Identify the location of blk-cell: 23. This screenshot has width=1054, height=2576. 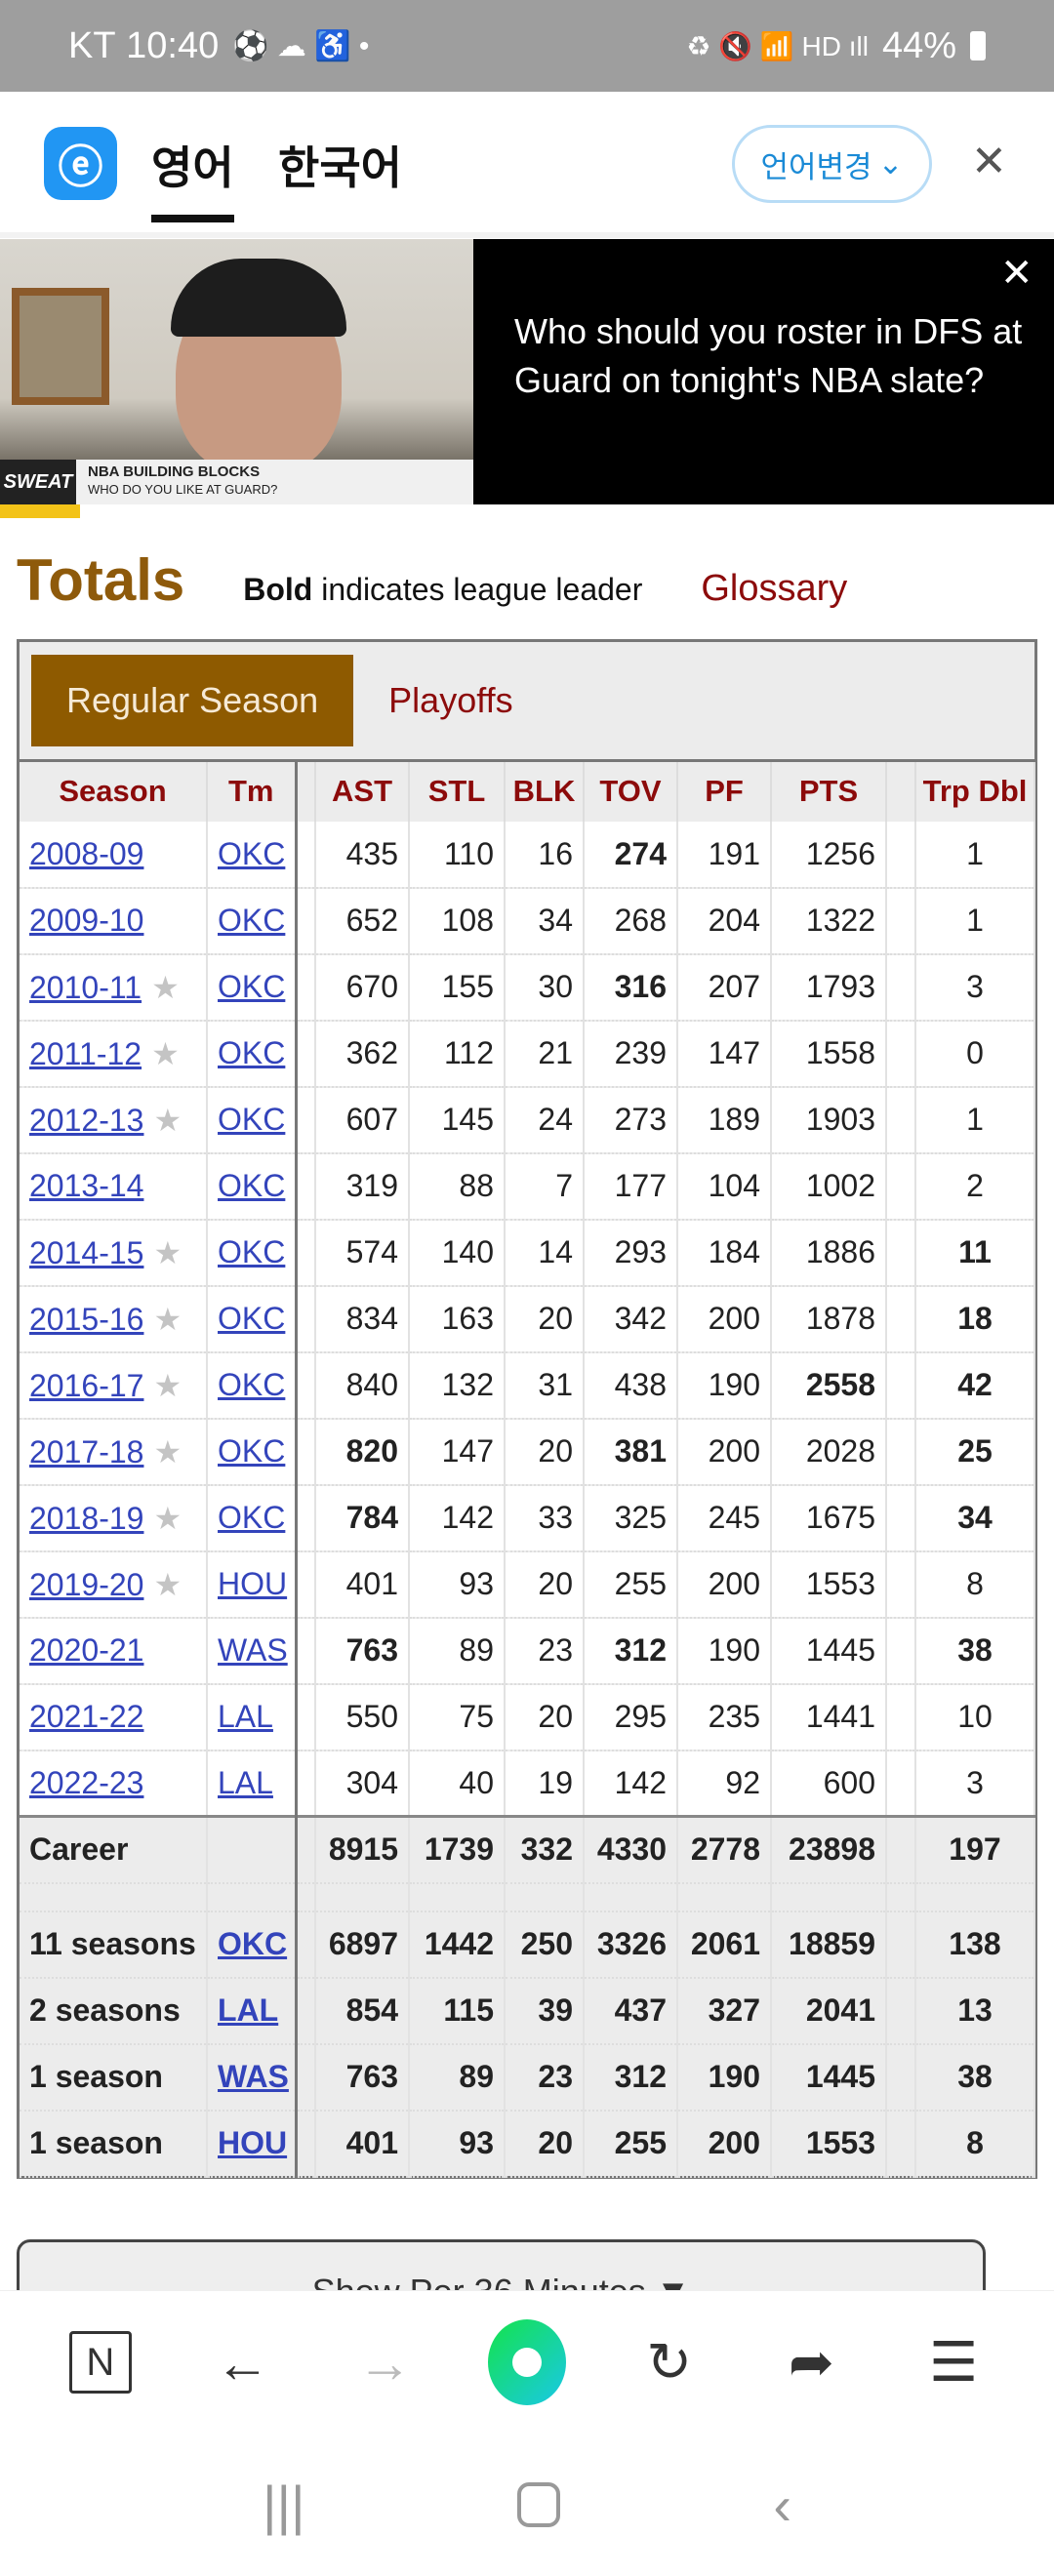
(545, 1651).